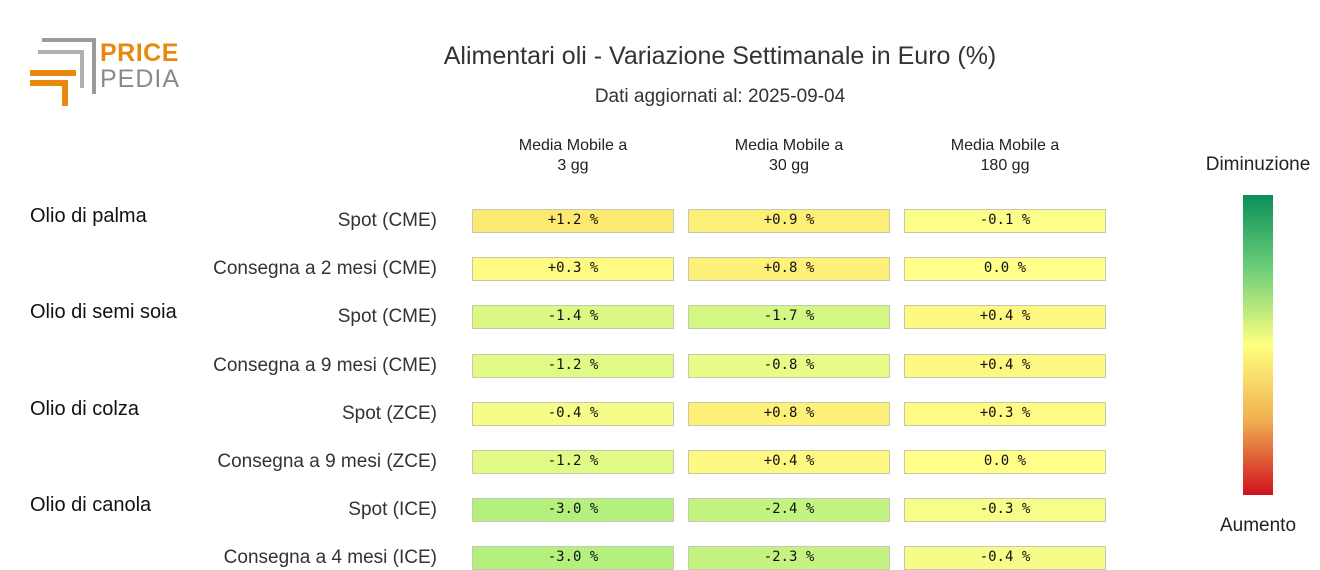 This screenshot has width=1320, height=570. Describe the element at coordinates (789, 558) in the screenshot. I see `heatmap-cell: -2.3 %` at that location.